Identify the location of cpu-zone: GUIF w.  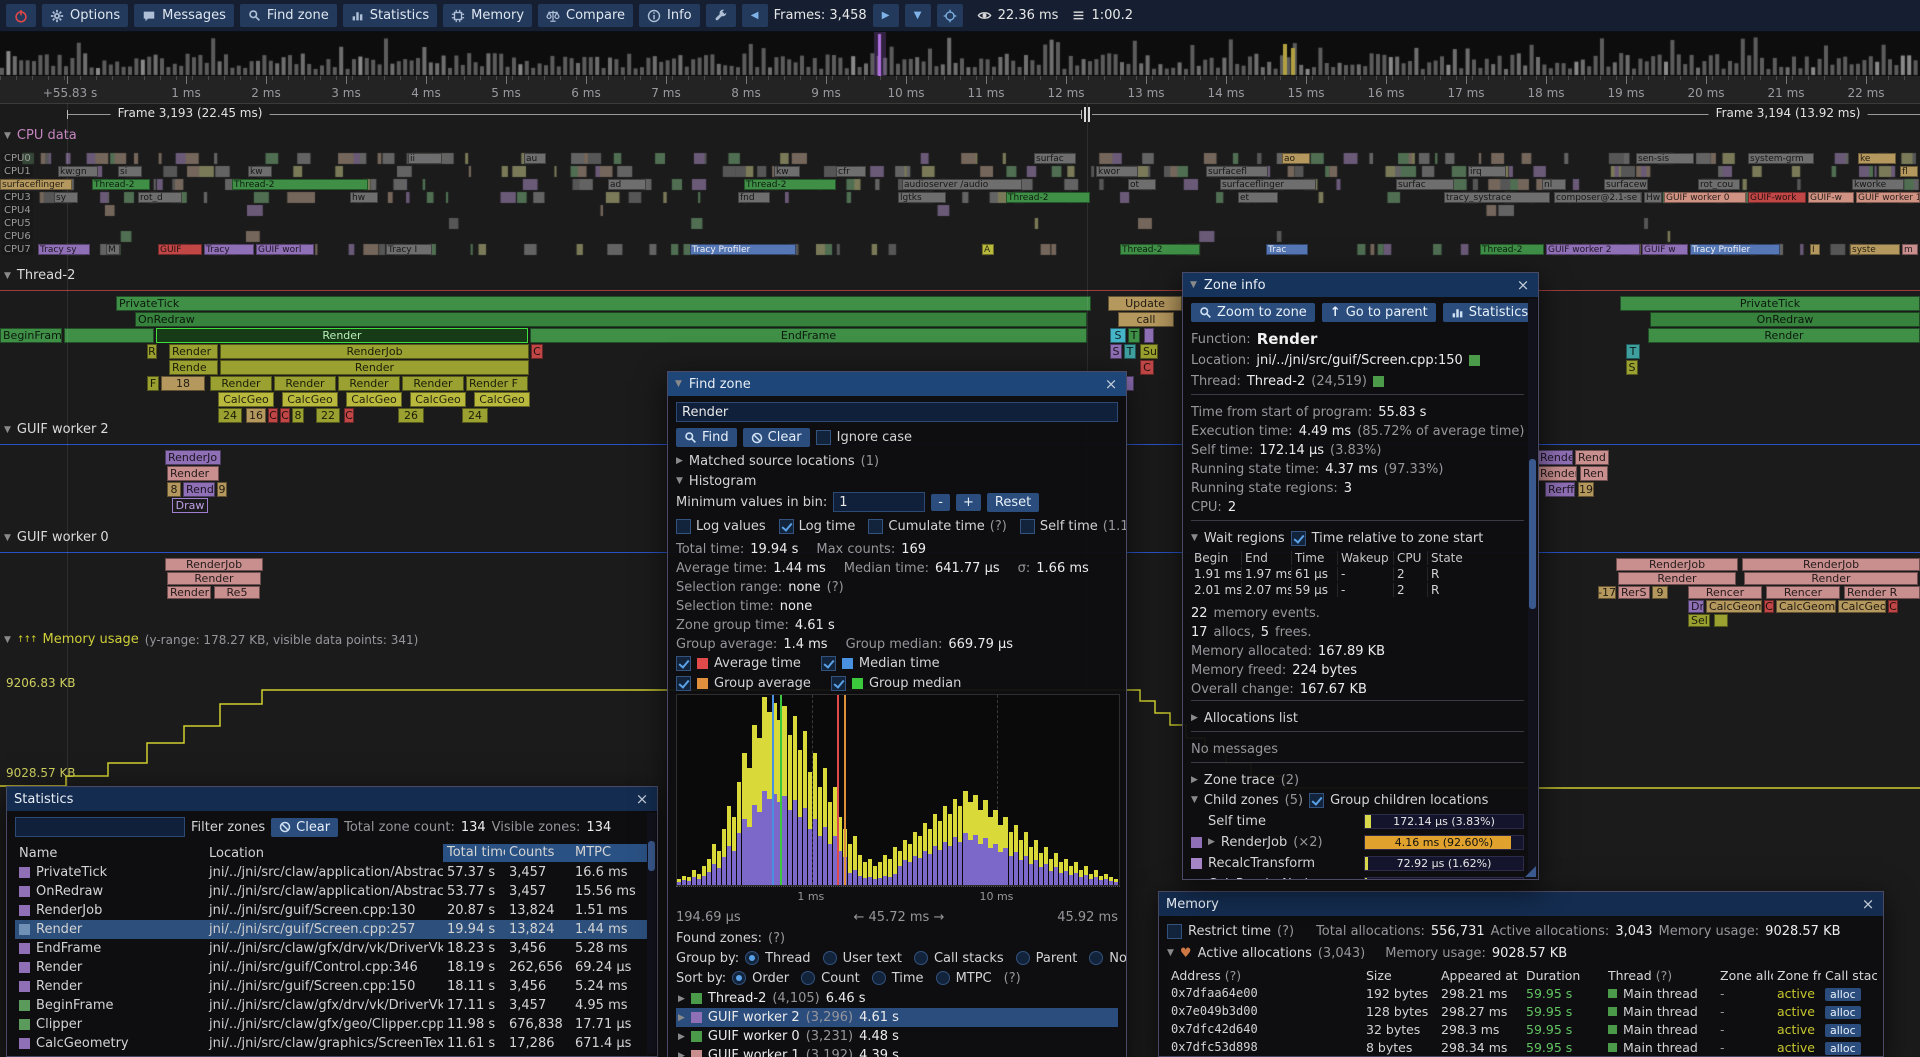
(1665, 249).